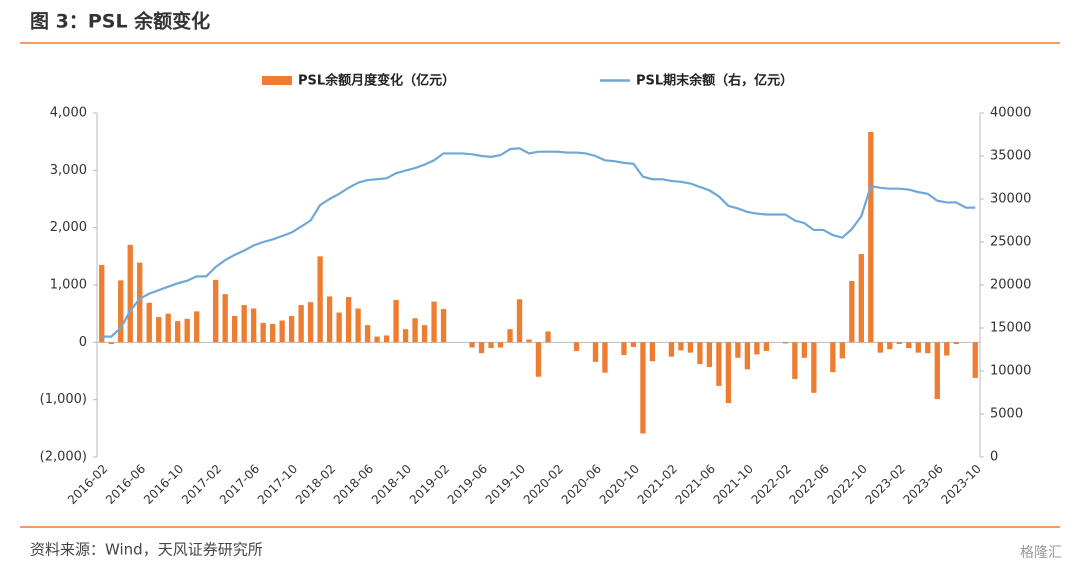  Describe the element at coordinates (657, 484) in the screenshot. I see `x-tick-label: 2021-02` at that location.